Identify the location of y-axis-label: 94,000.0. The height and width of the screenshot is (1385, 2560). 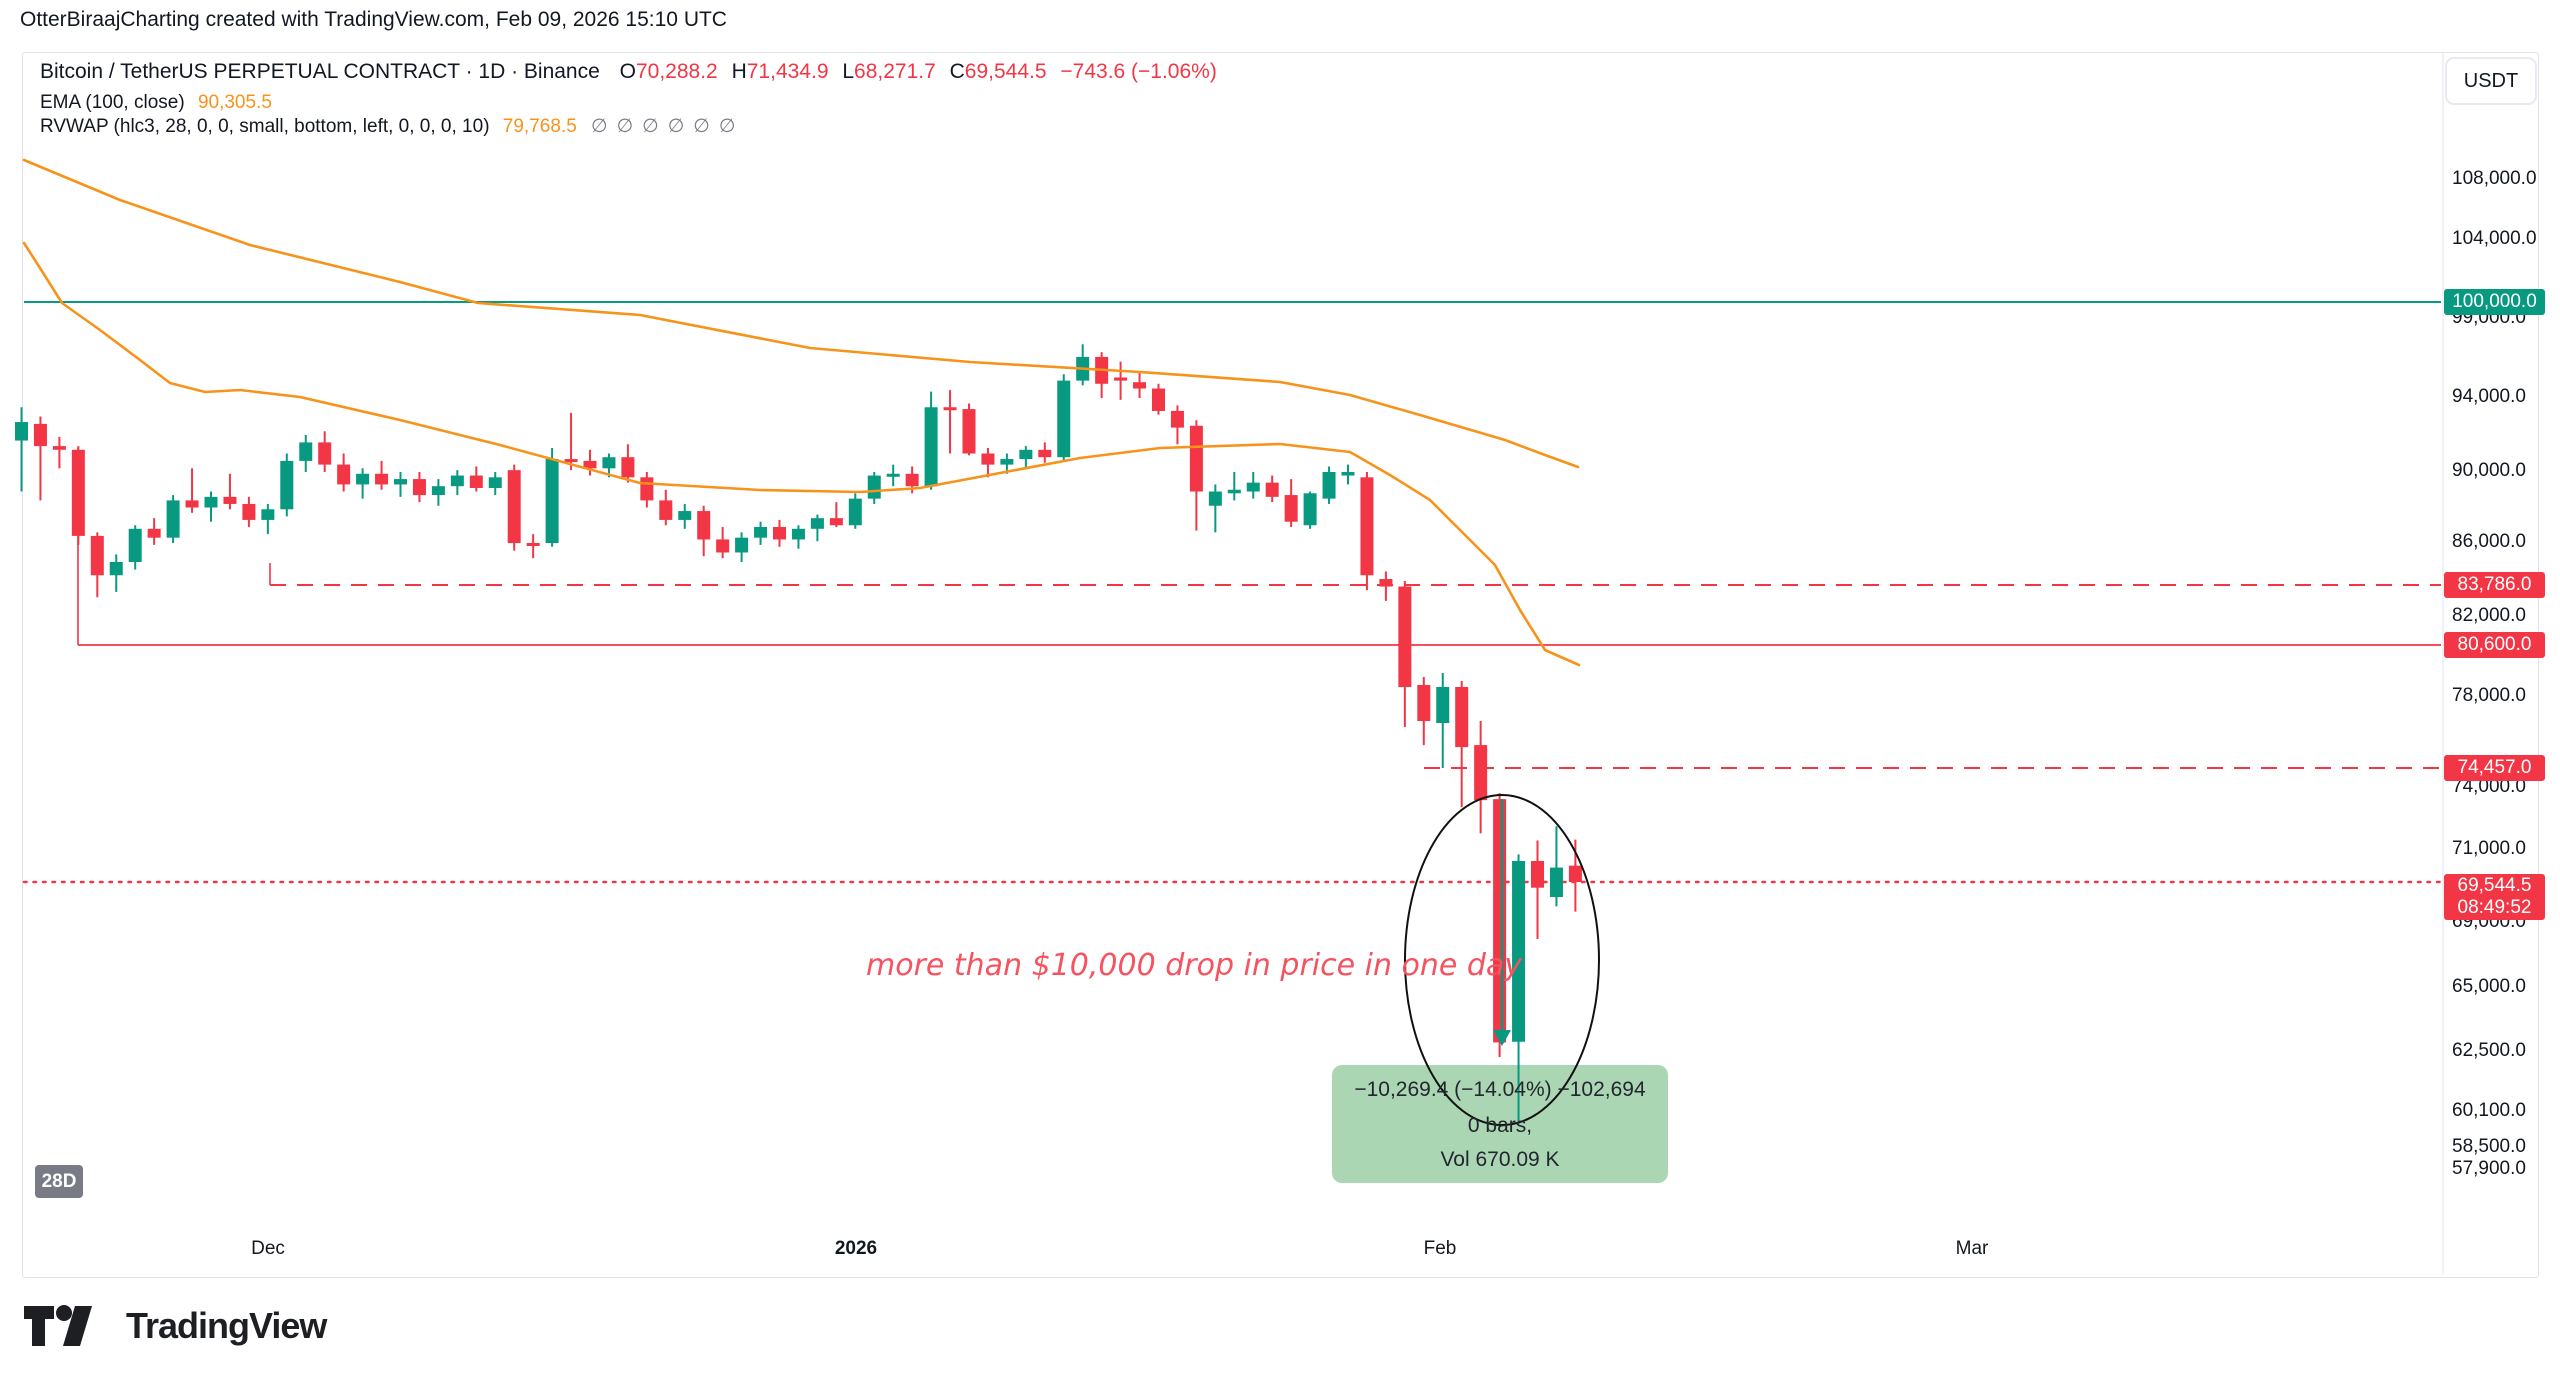
(2489, 396).